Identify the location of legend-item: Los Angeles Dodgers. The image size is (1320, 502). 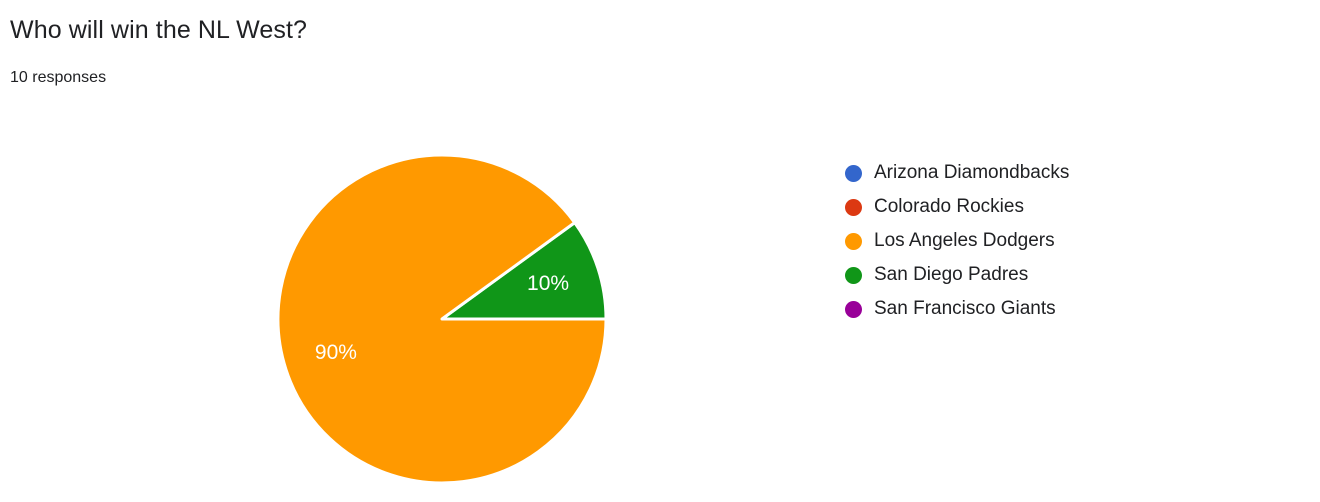
(957, 241).